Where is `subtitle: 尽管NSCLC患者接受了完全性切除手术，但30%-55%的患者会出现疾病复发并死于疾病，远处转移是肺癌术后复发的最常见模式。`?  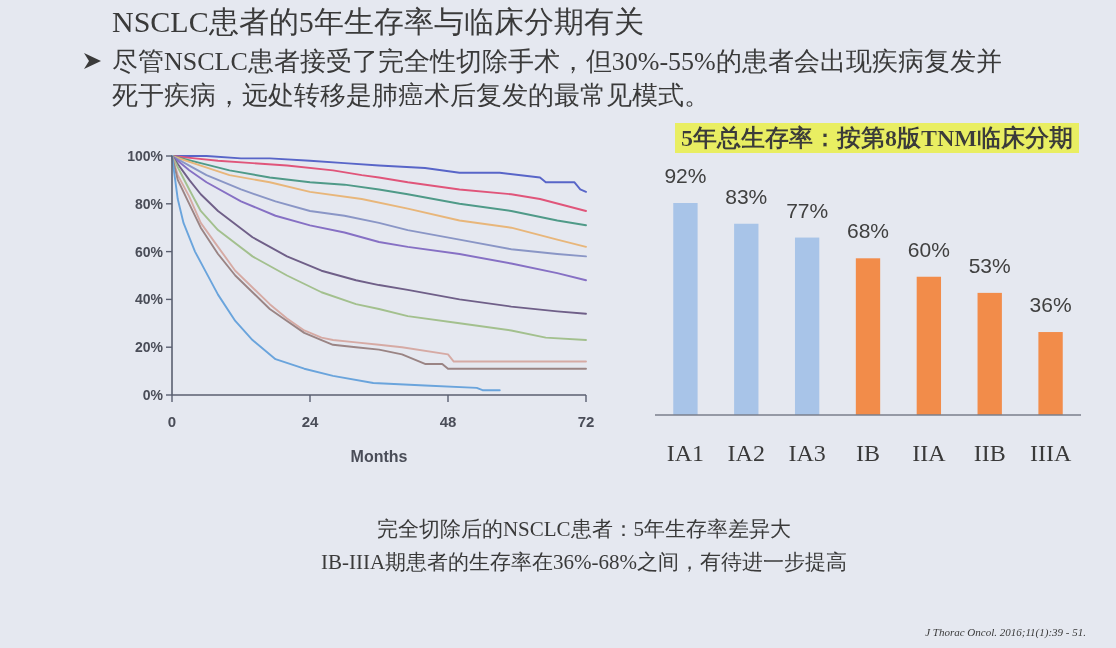 subtitle: 尽管NSCLC患者接受了完全性切除手术，但30%-55%的患者会出现疾病复发并死于疾病，远处转移是肺癌术后复发的最常见模式。 is located at coordinates (557, 78).